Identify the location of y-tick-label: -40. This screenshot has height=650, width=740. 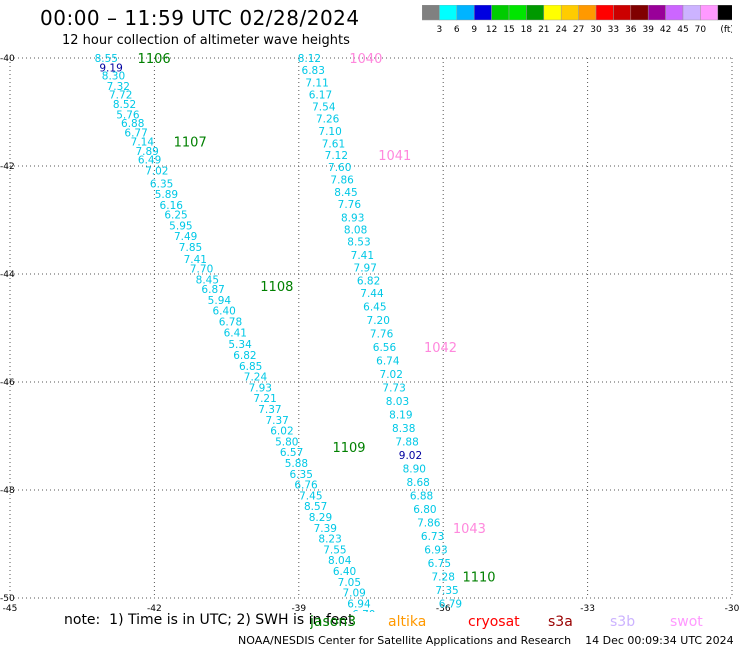
(7, 59).